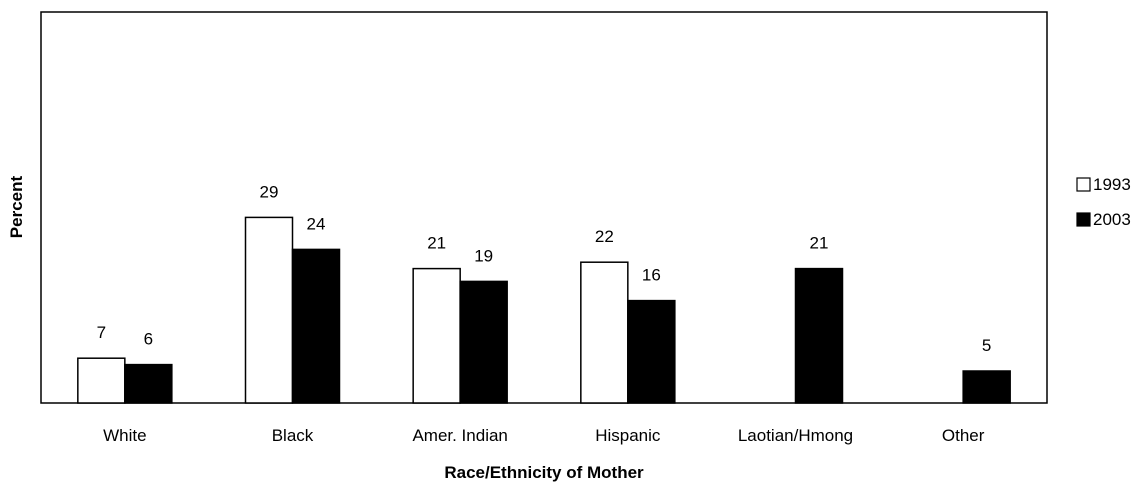 The width and height of the screenshot is (1147, 485). Describe the element at coordinates (1112, 184) in the screenshot. I see `legend-label-1993: 1993` at that location.